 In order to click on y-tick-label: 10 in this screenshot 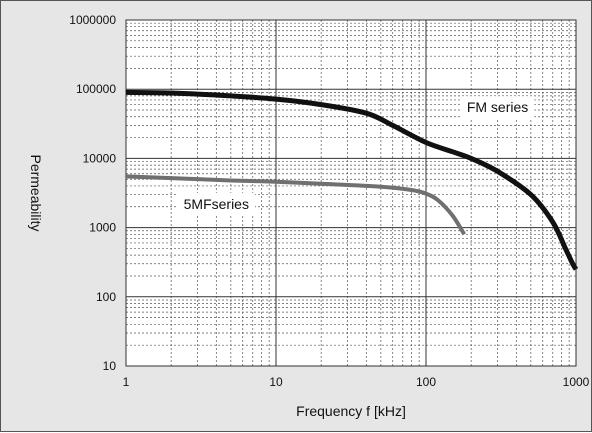, I will do `click(110, 366)`.